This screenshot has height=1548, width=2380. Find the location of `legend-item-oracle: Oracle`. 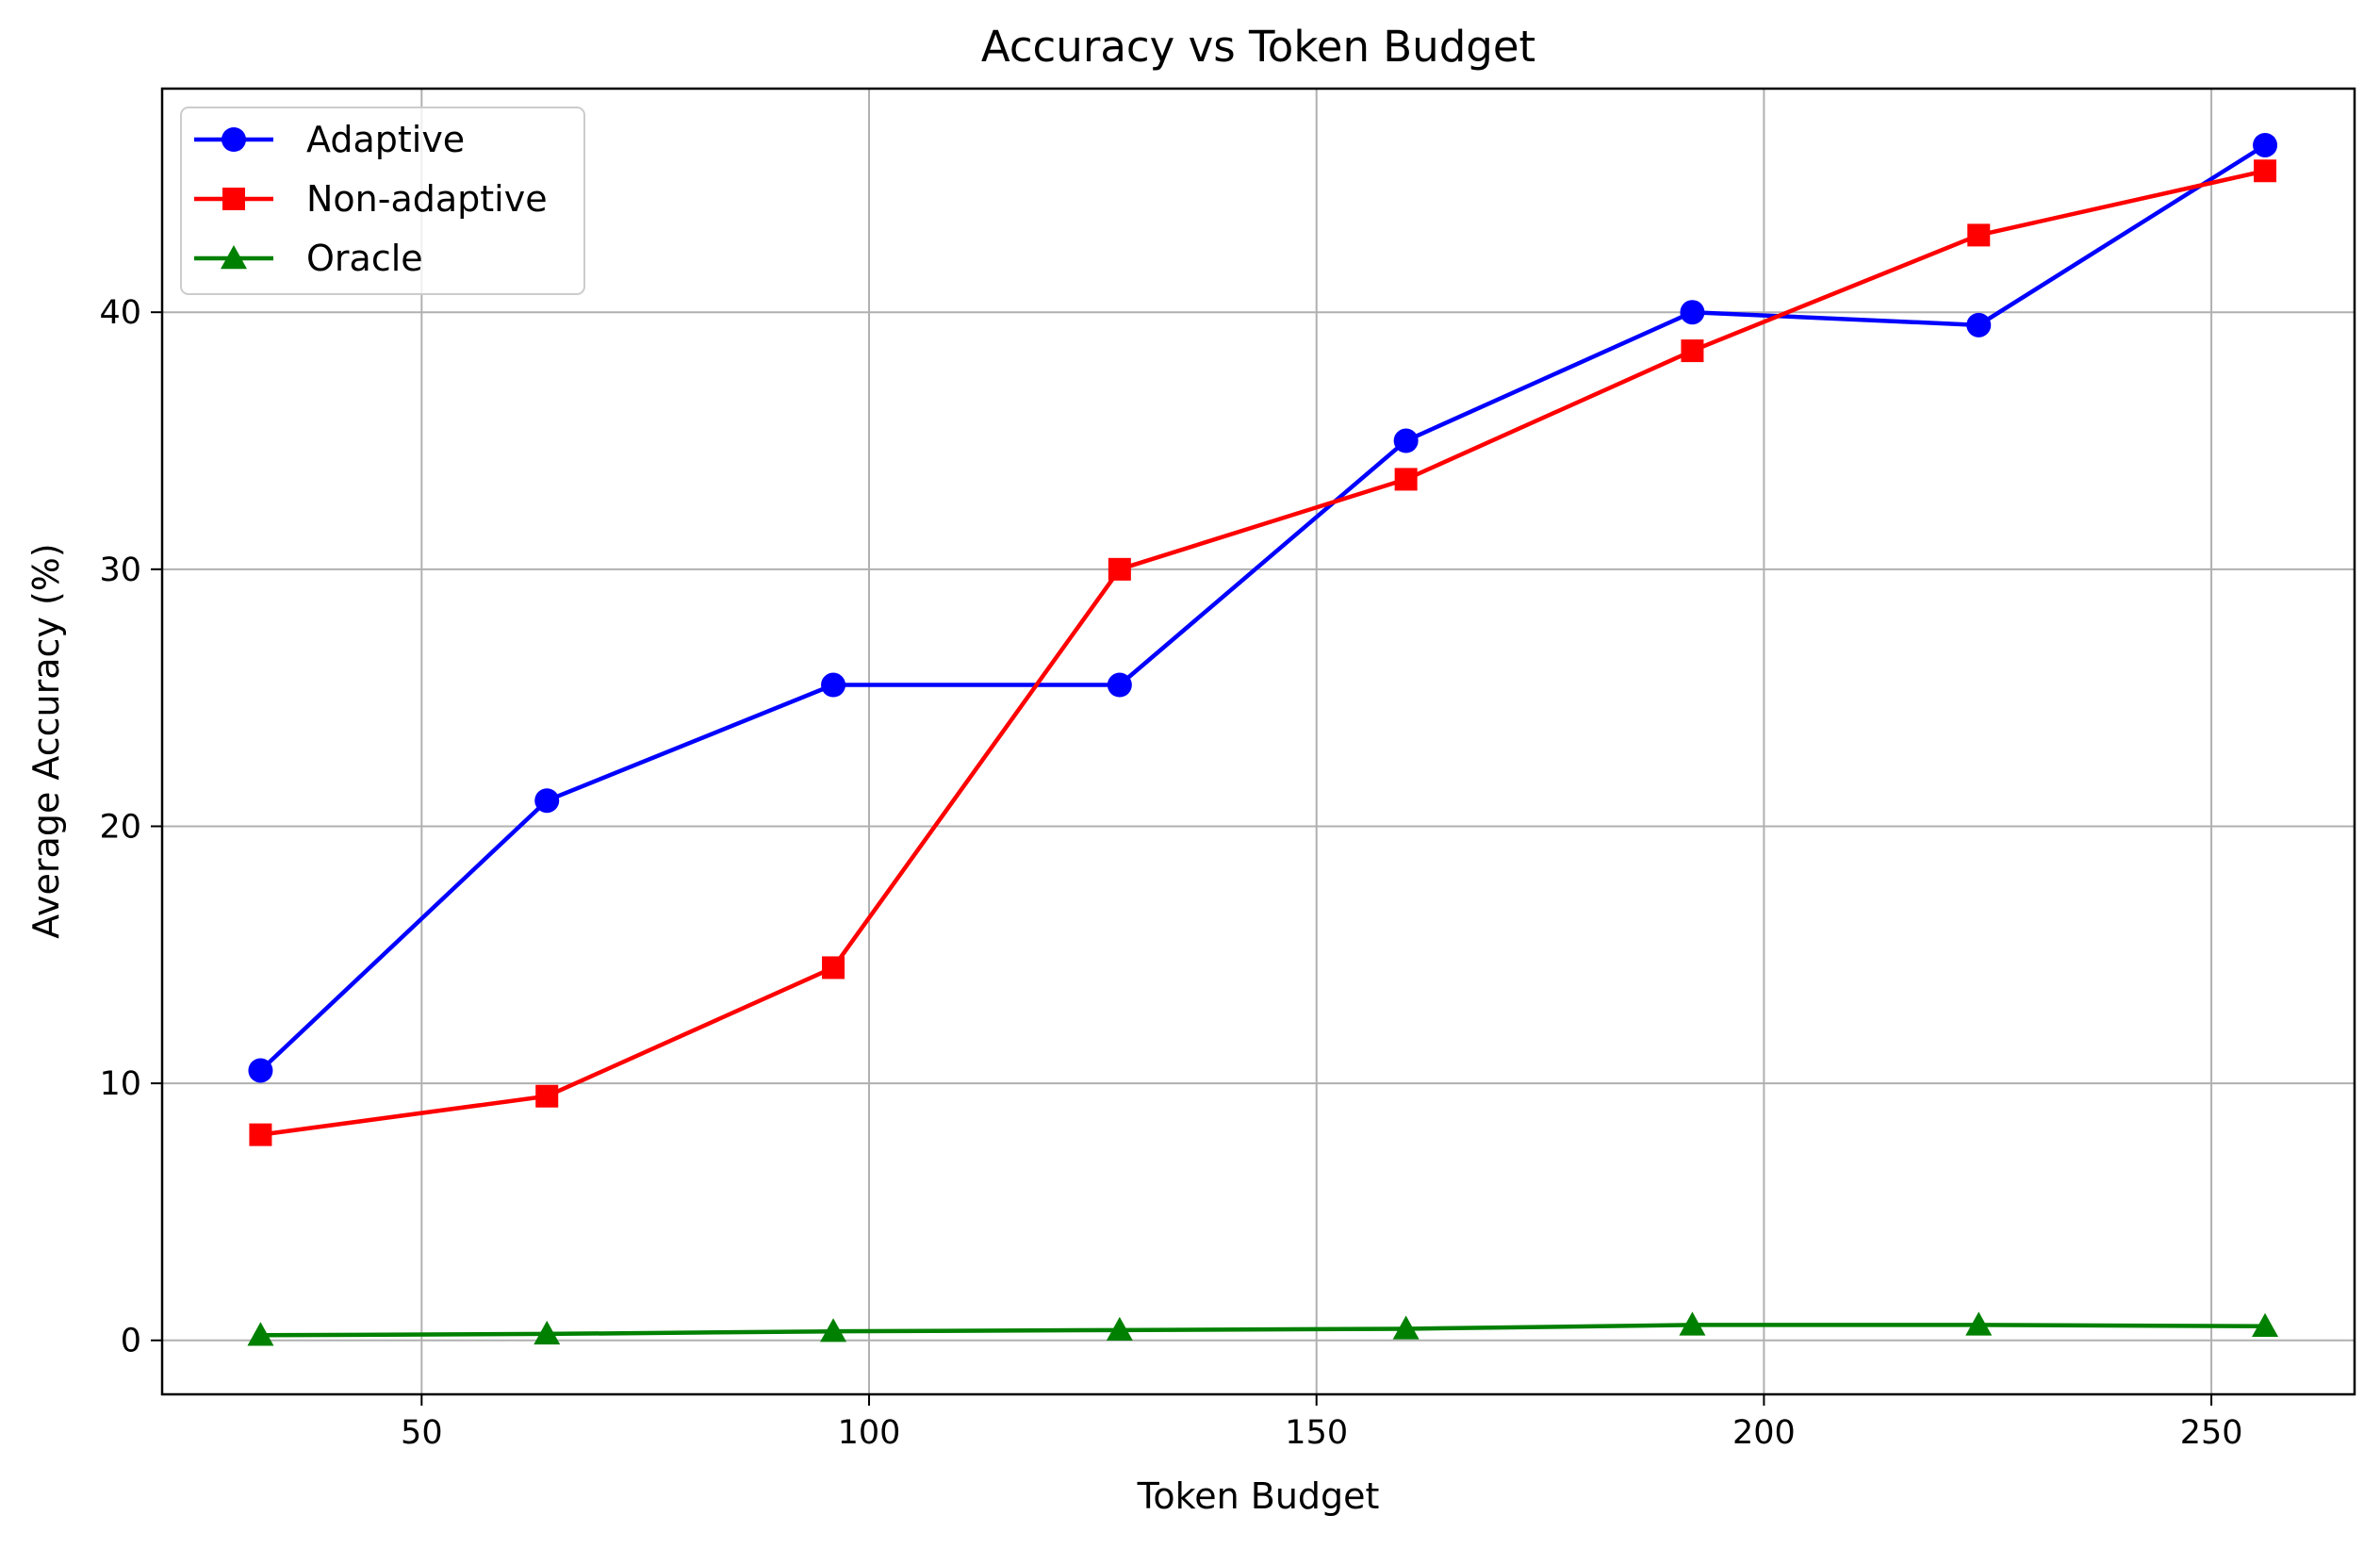

legend-item-oracle: Oracle is located at coordinates (308, 258).